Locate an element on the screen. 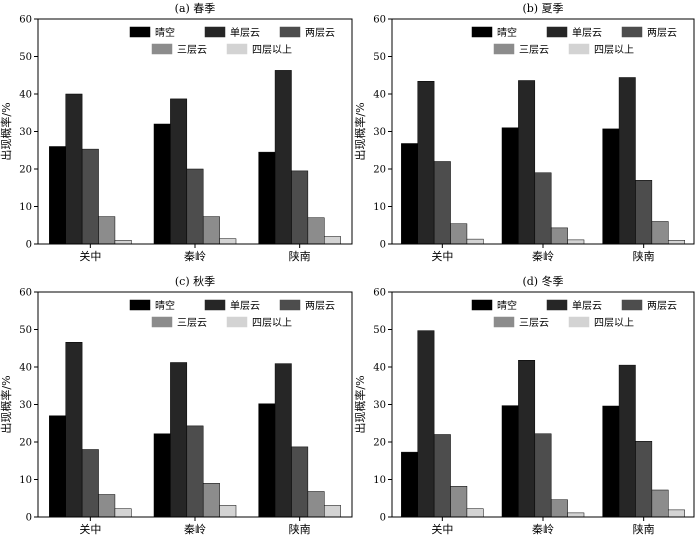 Image resolution: width=700 pixels, height=543 pixels. chart-title: (b) 夏季 is located at coordinates (542, 8).